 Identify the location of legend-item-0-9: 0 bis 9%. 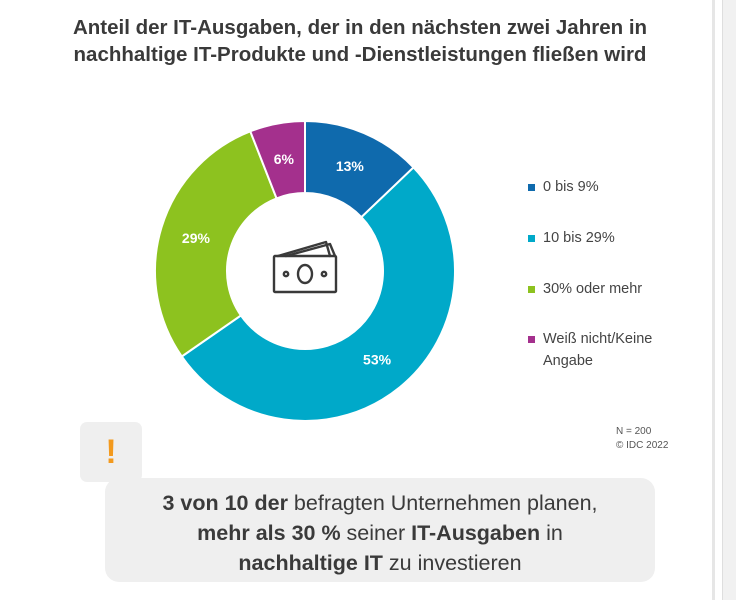
(610, 187).